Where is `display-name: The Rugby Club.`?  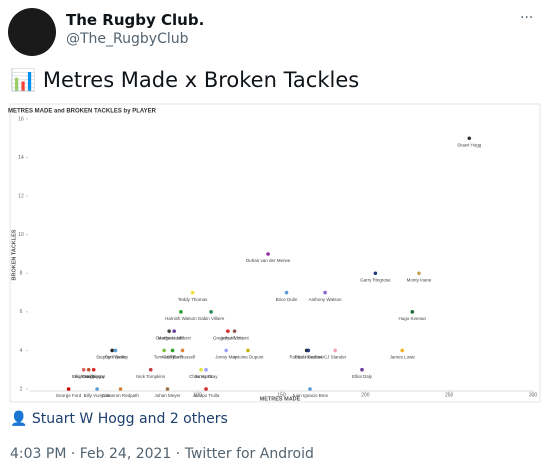 display-name: The Rugby Club. is located at coordinates (135, 20).